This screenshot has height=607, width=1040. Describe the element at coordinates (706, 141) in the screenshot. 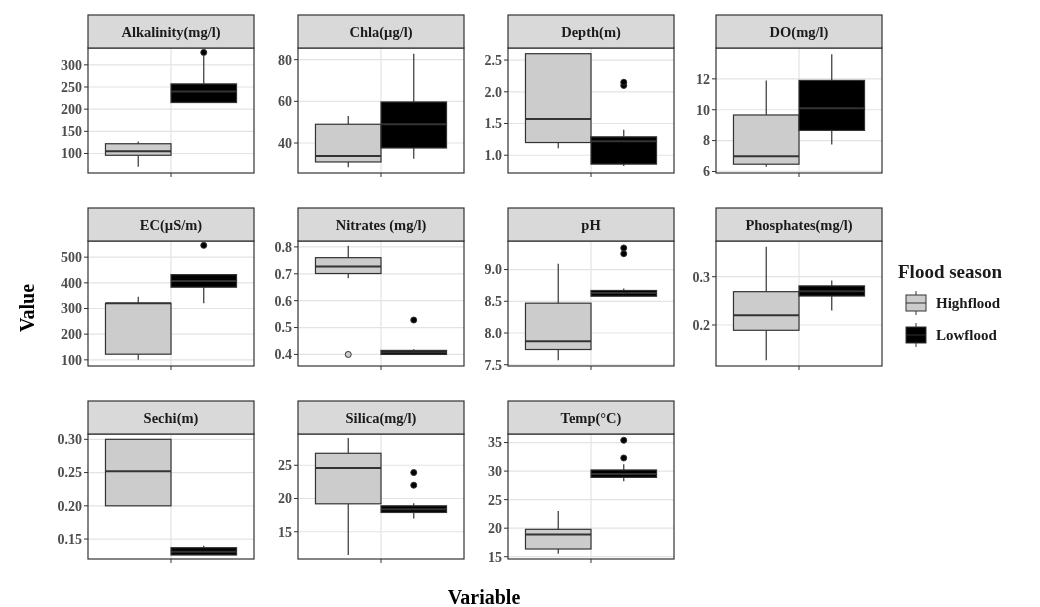

I see `y-tick-label: 8` at that location.